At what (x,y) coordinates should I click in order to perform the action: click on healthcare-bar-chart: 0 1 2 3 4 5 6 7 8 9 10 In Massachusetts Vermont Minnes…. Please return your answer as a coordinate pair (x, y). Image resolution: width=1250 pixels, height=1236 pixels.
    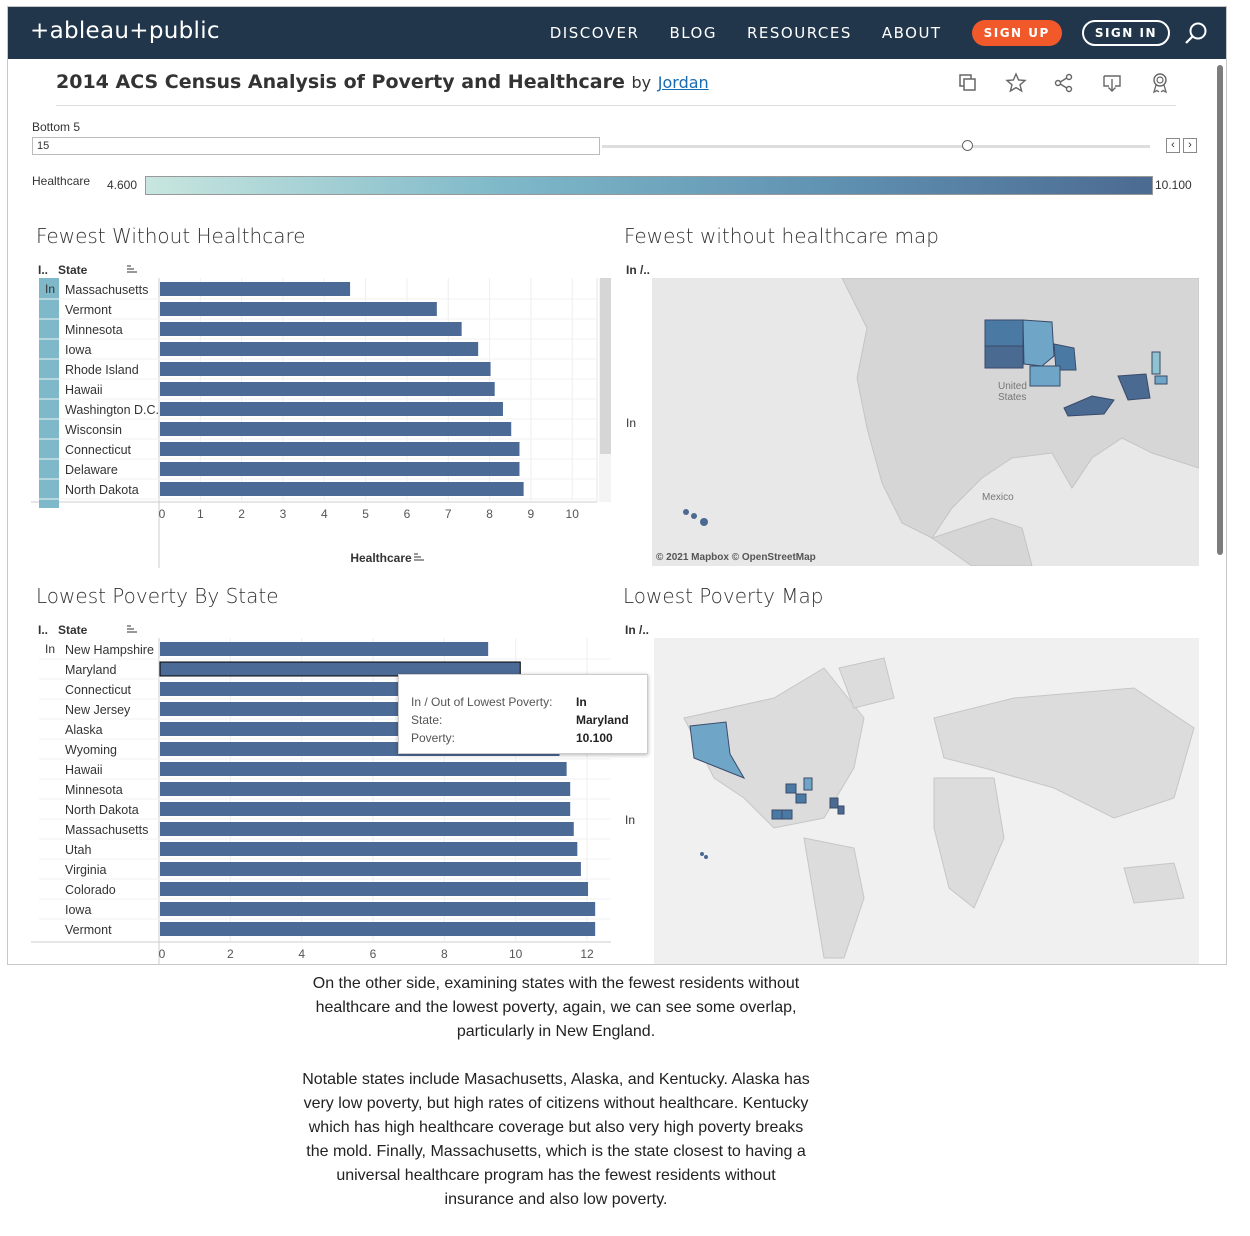
    Looking at the image, I should click on (321, 423).